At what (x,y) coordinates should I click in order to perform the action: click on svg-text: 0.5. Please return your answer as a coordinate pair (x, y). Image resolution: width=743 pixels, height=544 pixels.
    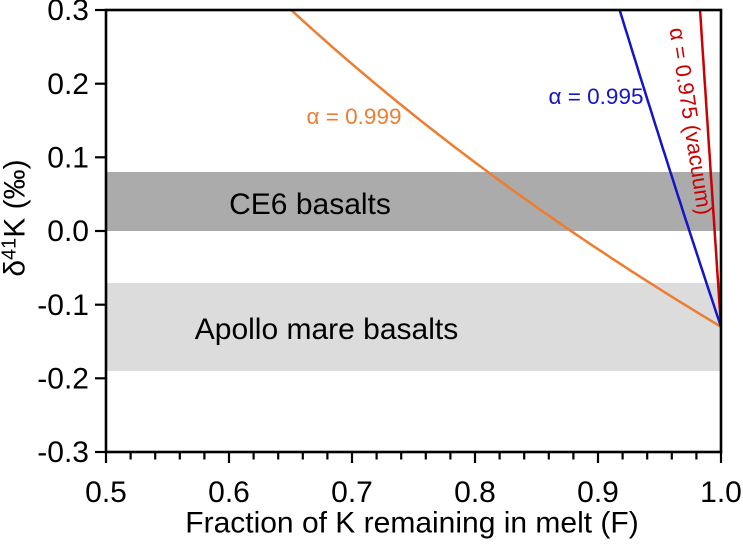
    Looking at the image, I should click on (106, 492).